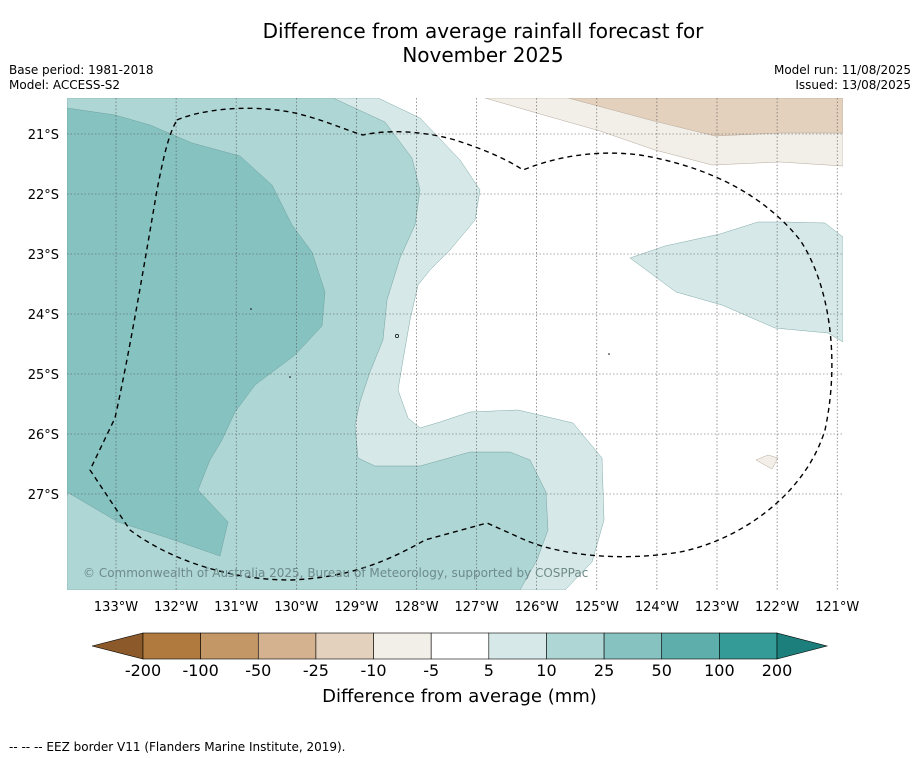  I want to click on colorbar-tick-label: -50, so click(258, 670).